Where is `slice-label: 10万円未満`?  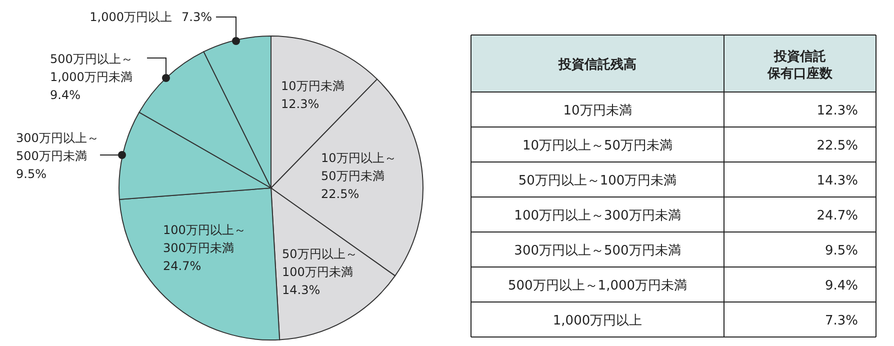
slice-label: 10万円未満 is located at coordinates (312, 86).